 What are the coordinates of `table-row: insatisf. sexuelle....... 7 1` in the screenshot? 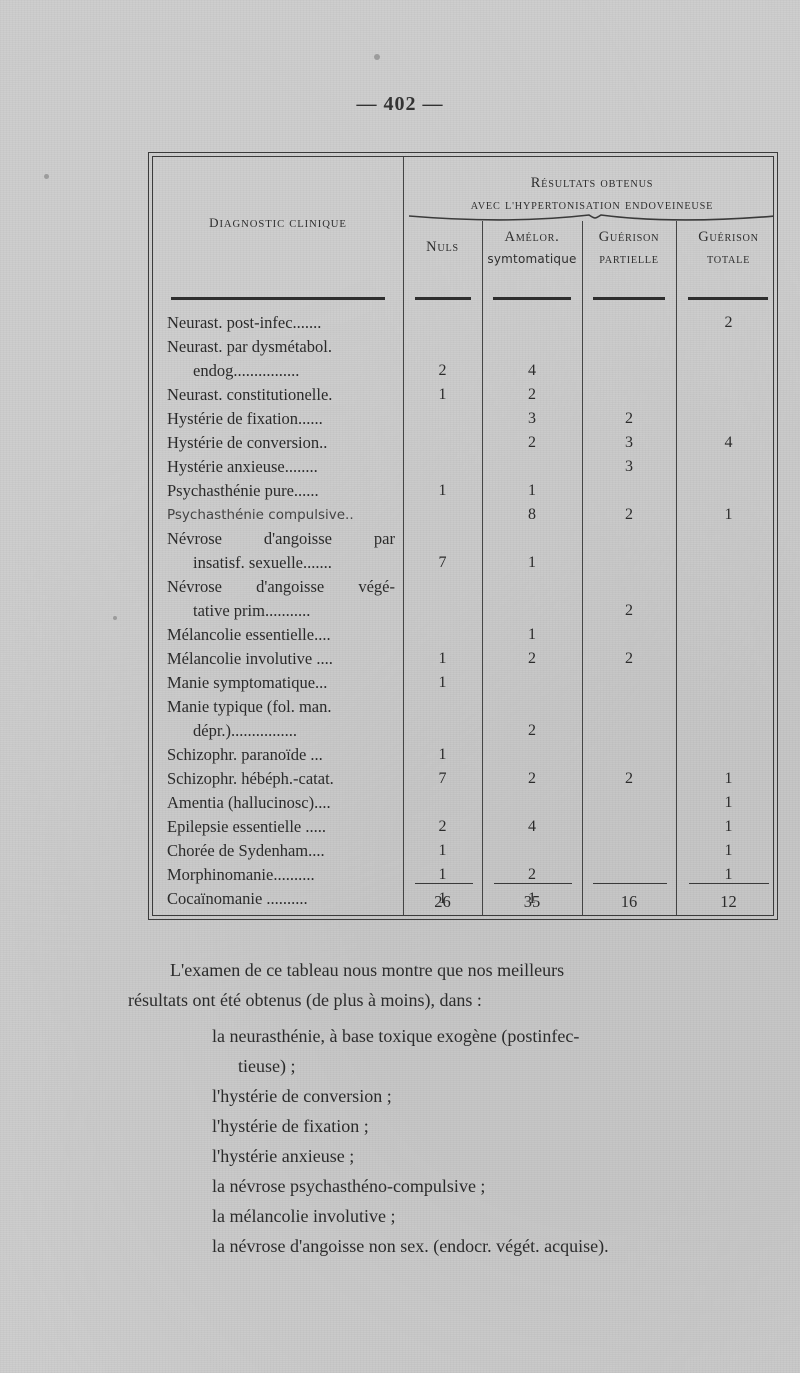 It's located at (463, 563).